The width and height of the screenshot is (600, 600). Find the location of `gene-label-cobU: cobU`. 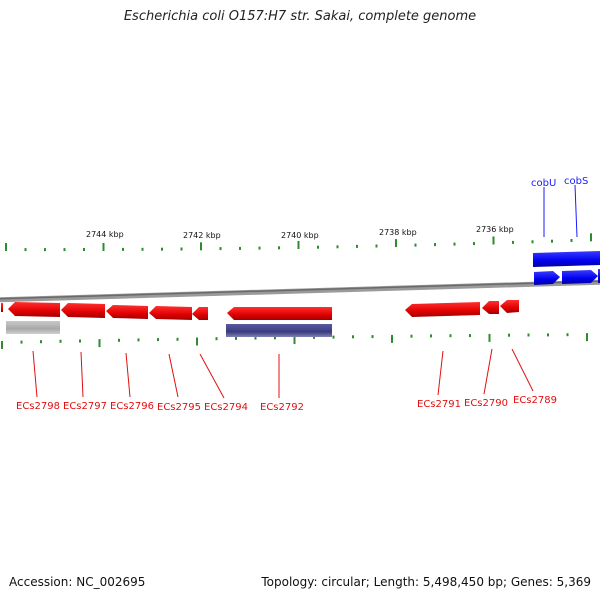

gene-label-cobU: cobU is located at coordinates (543, 183).